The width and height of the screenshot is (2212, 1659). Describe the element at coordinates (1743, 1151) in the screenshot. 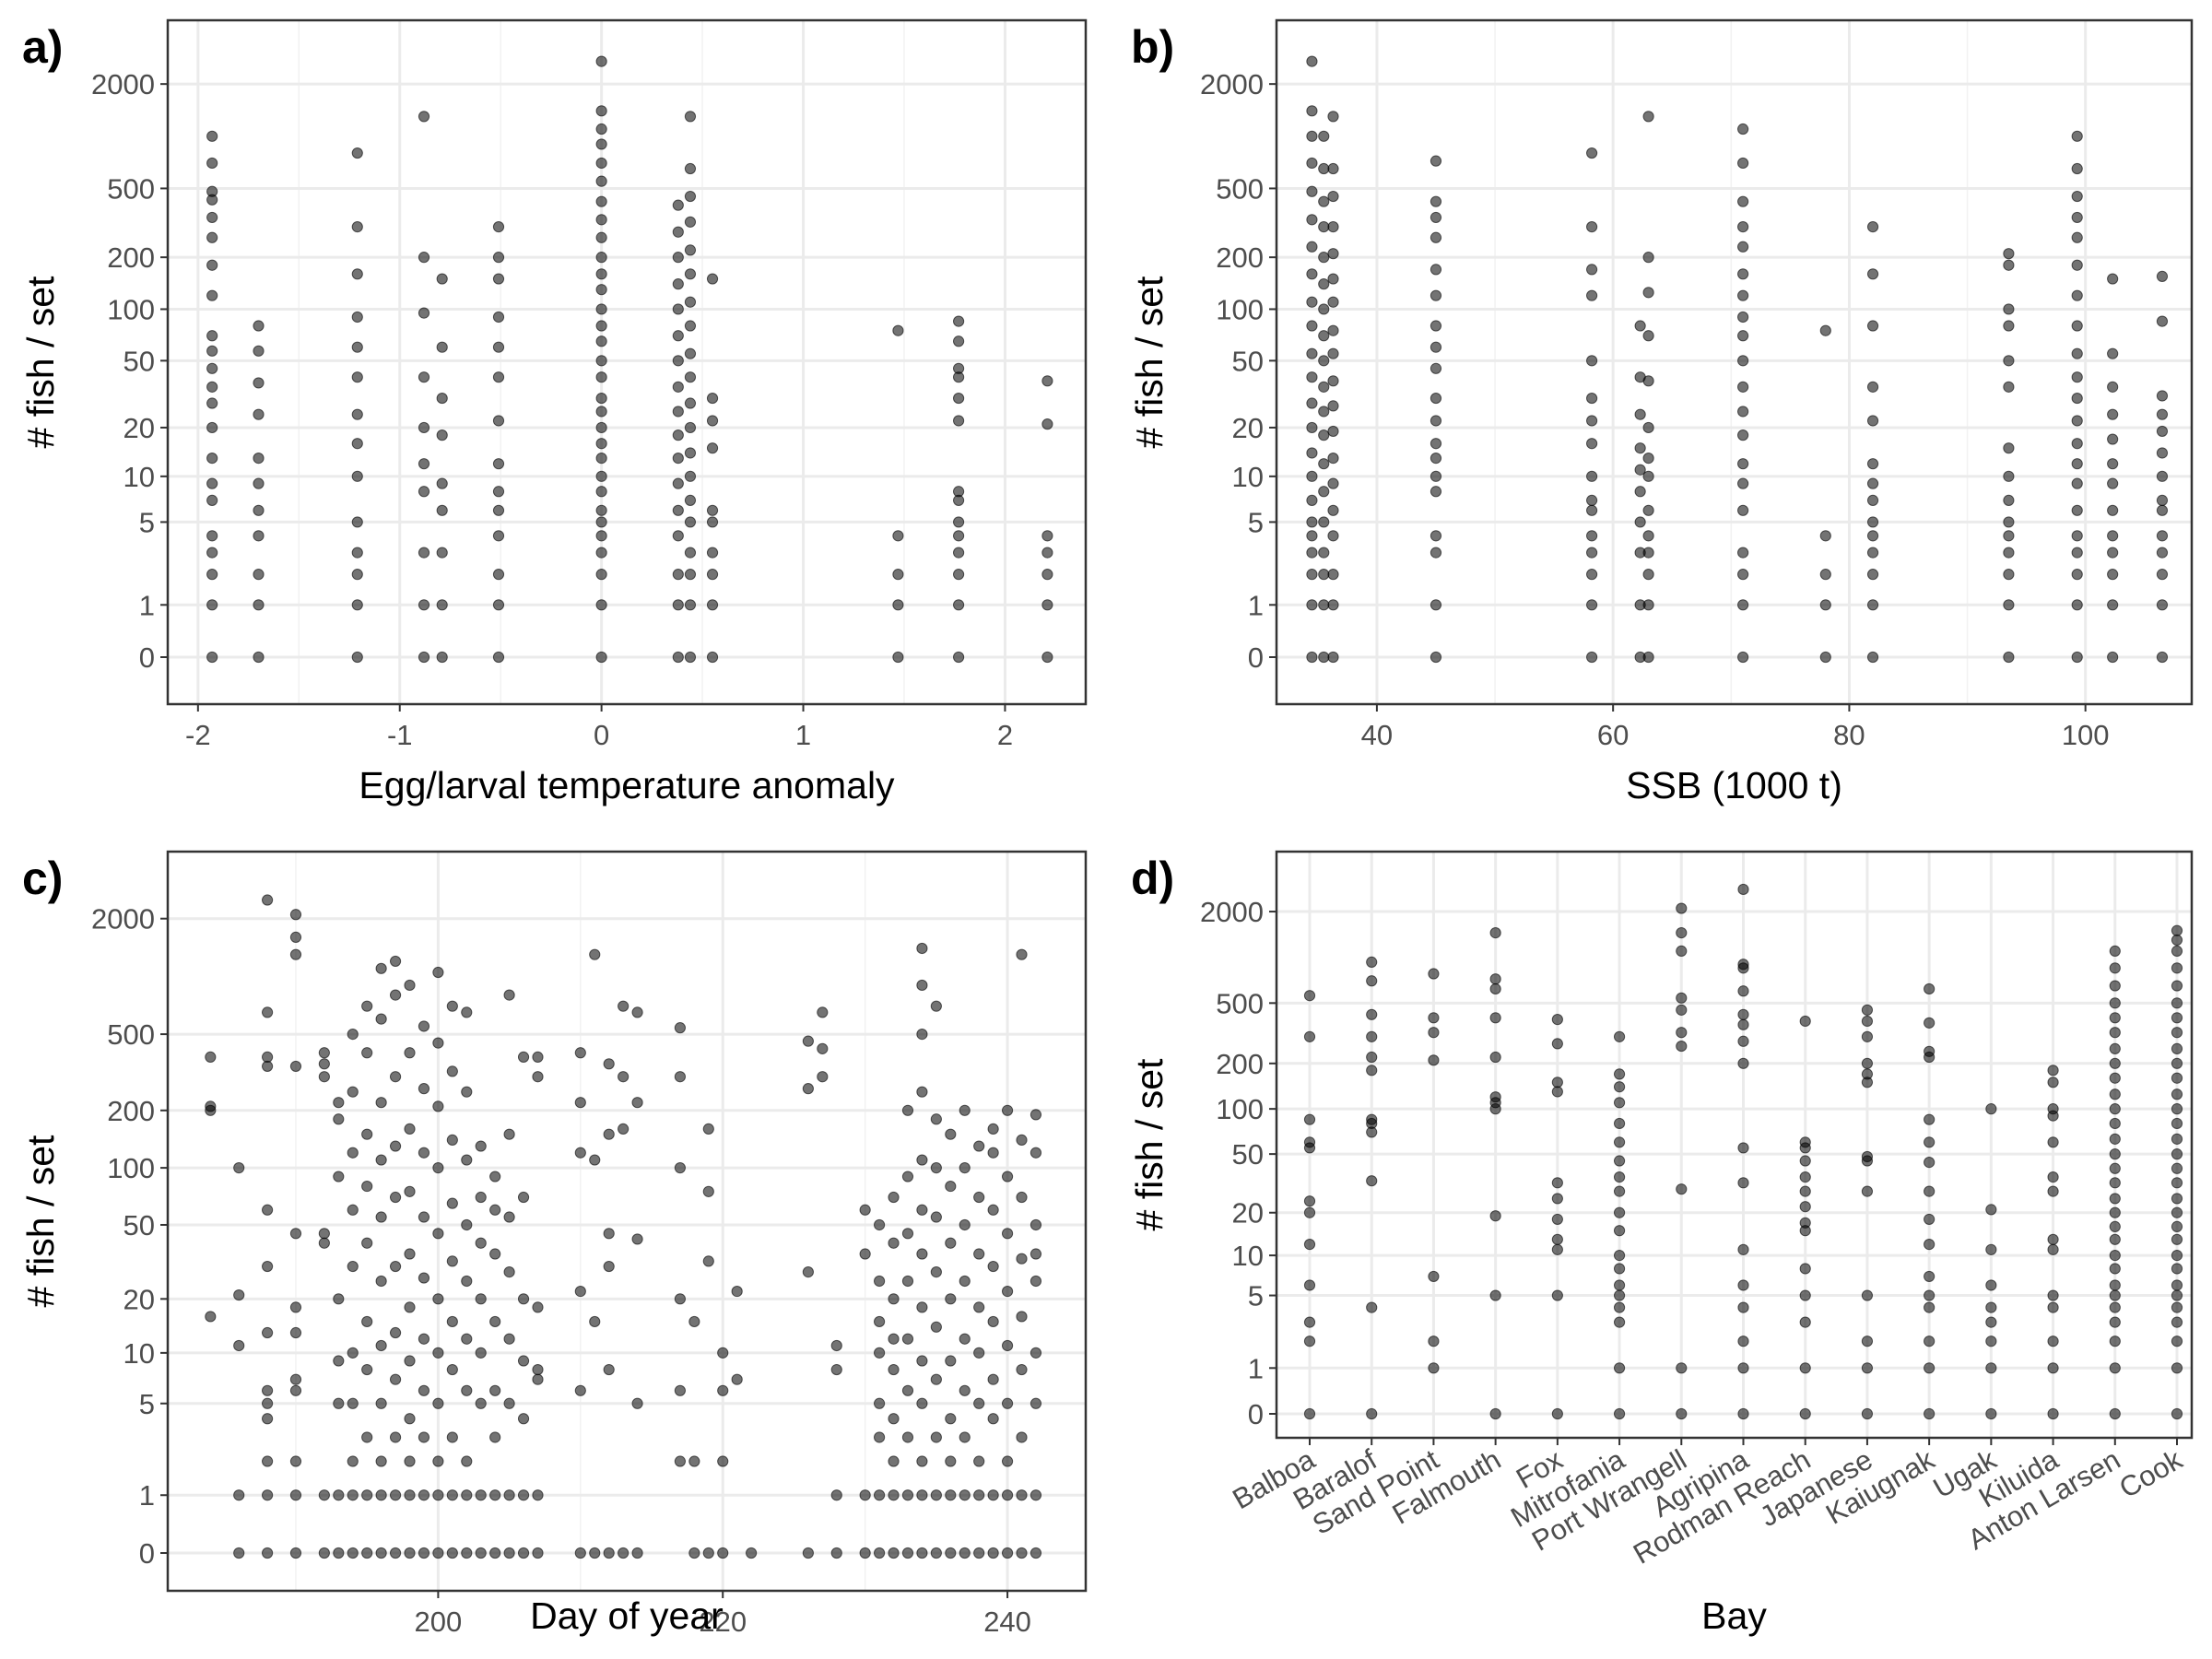

I see `points` at that location.